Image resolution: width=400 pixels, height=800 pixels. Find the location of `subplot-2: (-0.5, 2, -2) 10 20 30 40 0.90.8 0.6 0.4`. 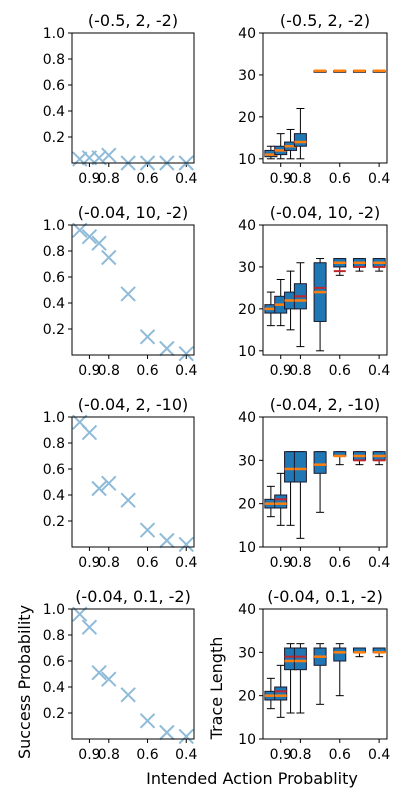

subplot-2: (-0.5, 2, -2) 10 20 30 40 0.90.8 0.6 0.4 is located at coordinates (314, 99).